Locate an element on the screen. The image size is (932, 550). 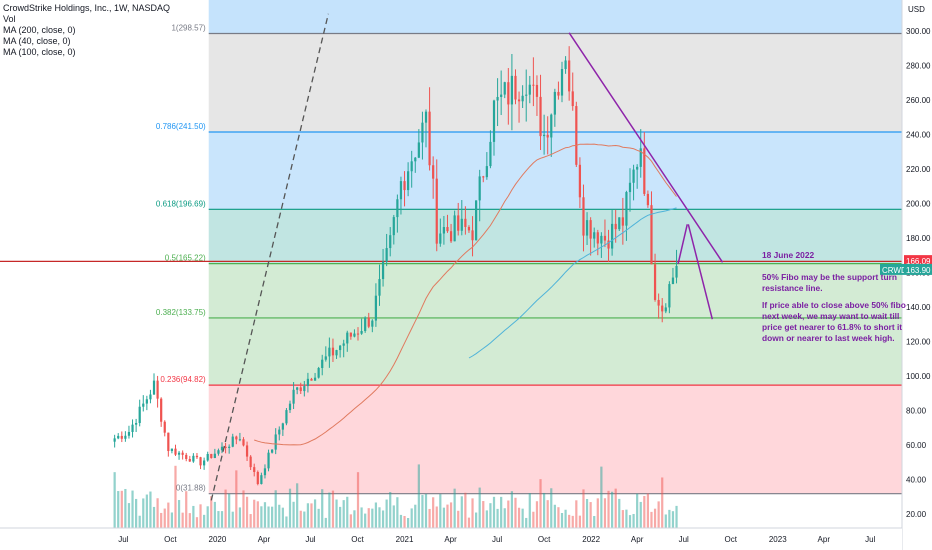
fib-label-1: 0.786(241.50) is located at coordinates (181, 126).